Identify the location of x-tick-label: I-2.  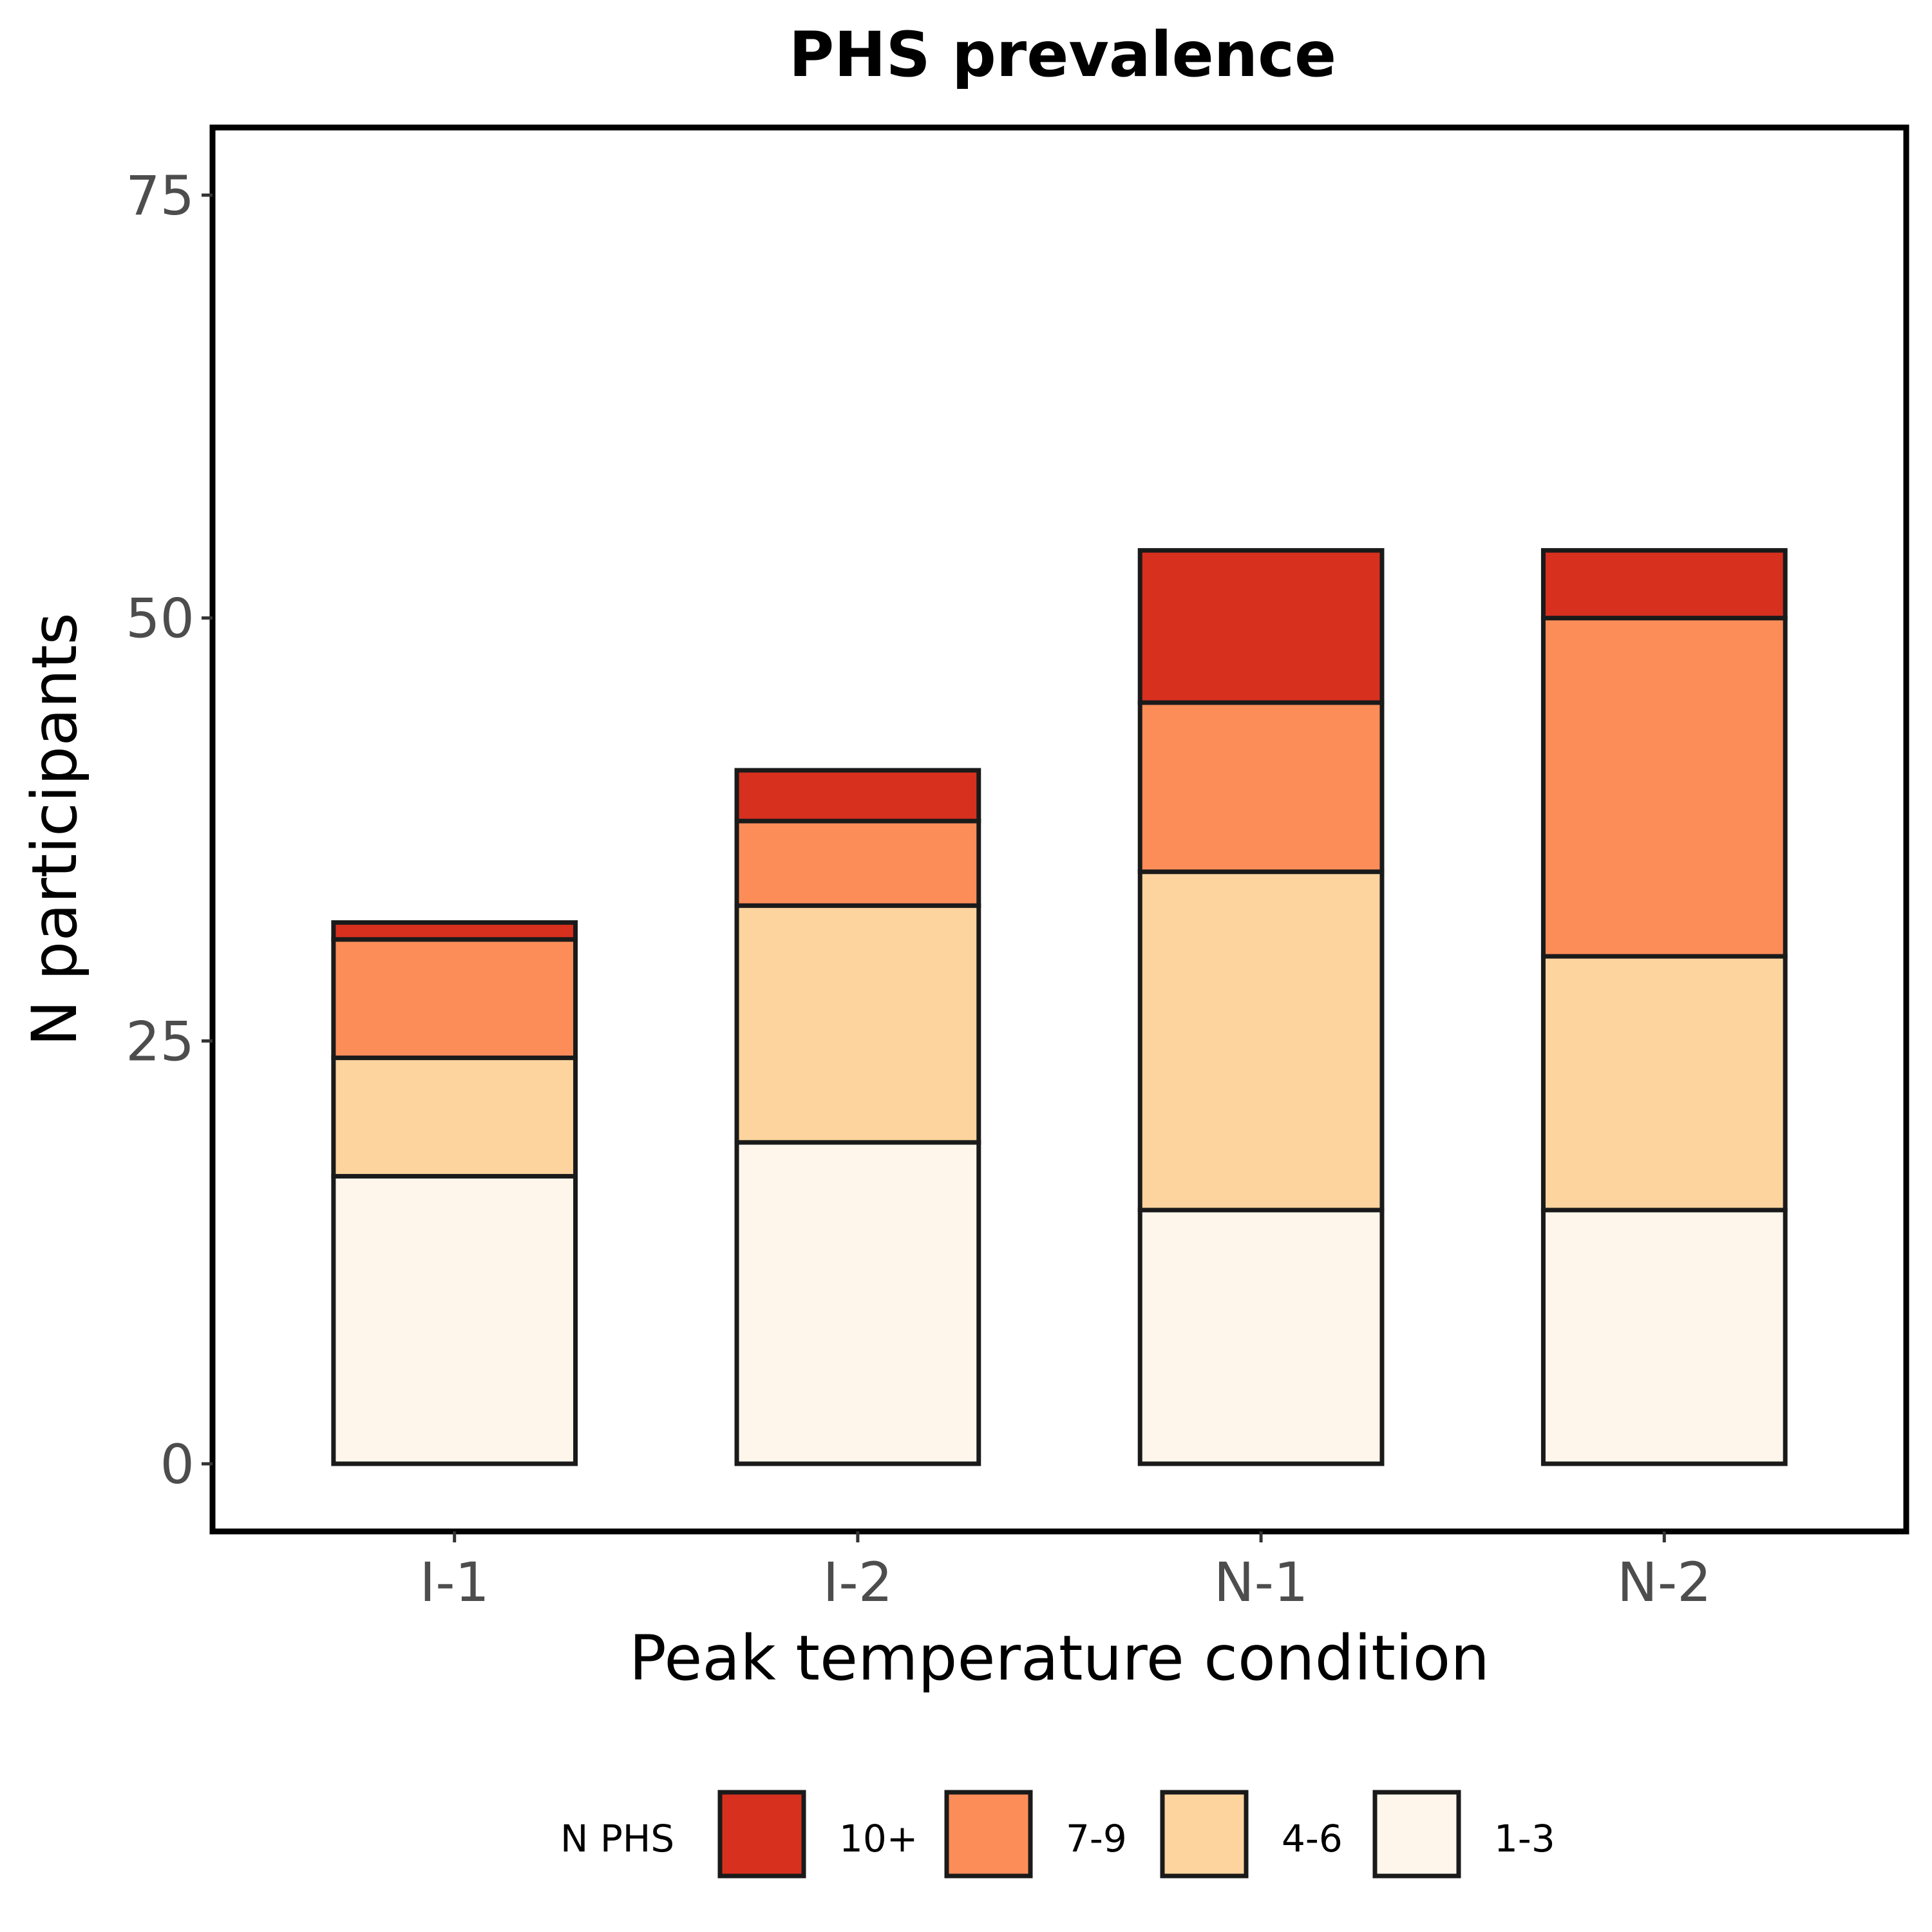
(858, 1582).